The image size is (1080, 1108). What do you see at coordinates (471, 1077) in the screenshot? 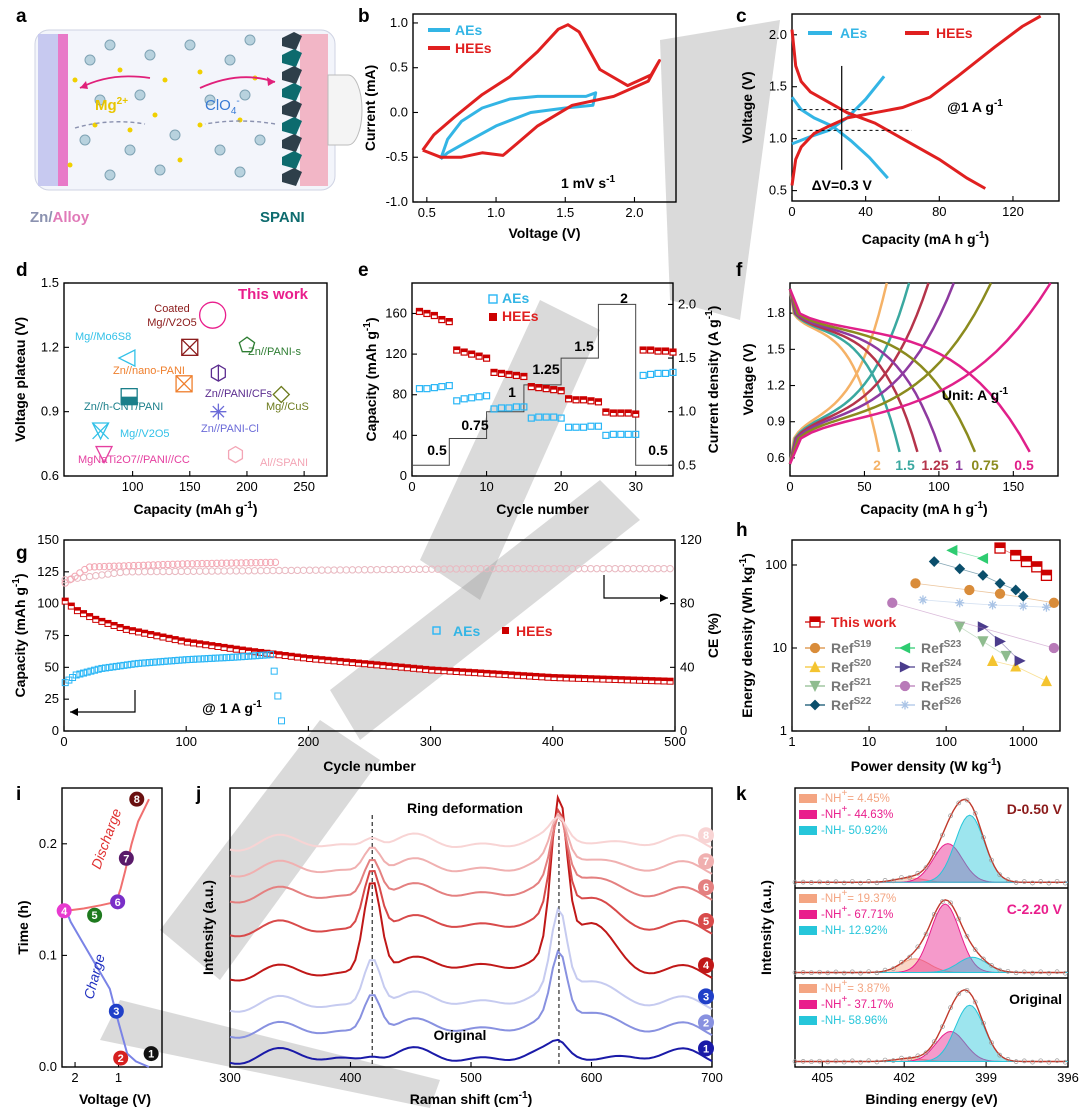
I see `j-x-tick-label: 500` at bounding box center [471, 1077].